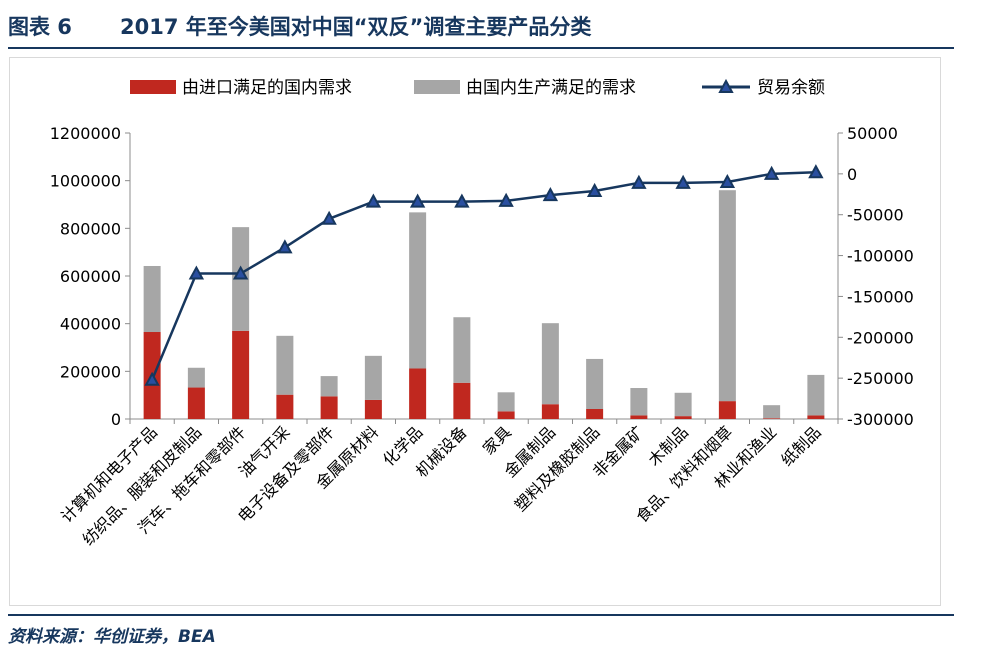 The height and width of the screenshot is (660, 990). Describe the element at coordinates (90, 371) in the screenshot. I see `left-tick-label: 200000` at that location.